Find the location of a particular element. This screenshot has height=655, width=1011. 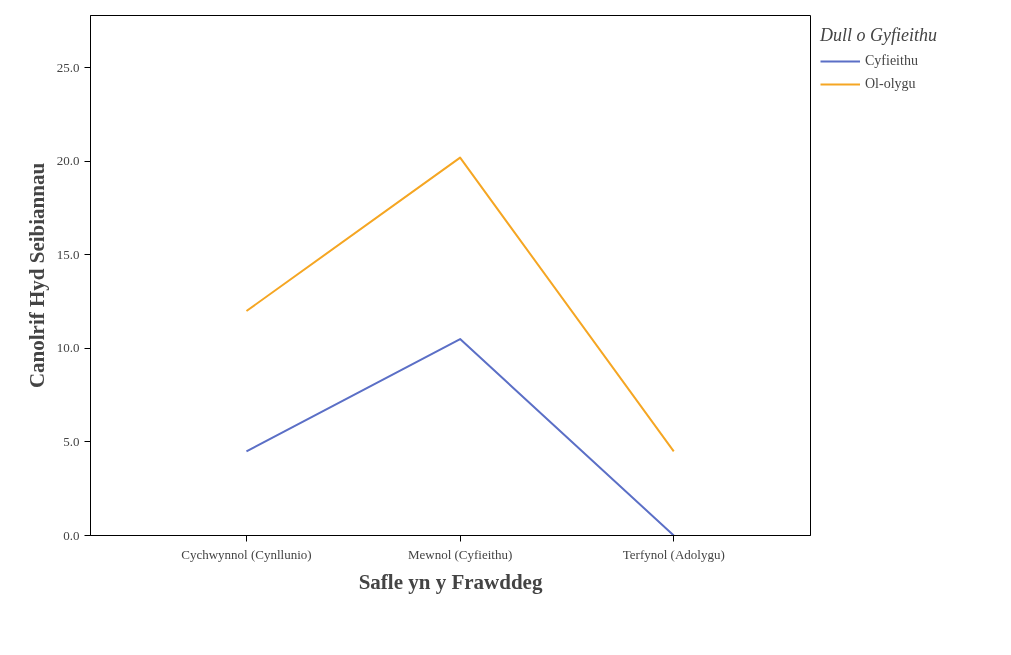

y-tick-label: 15.0 is located at coordinates (68, 254).